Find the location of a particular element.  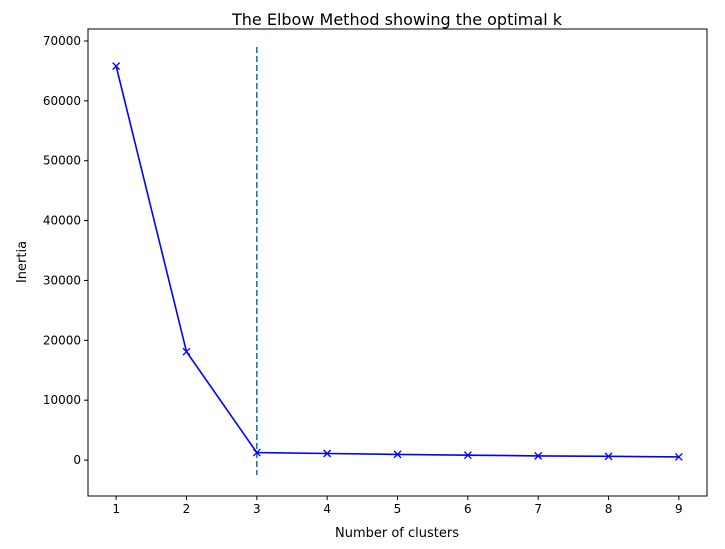

x-axis-label: Number of clusters is located at coordinates (397, 533).